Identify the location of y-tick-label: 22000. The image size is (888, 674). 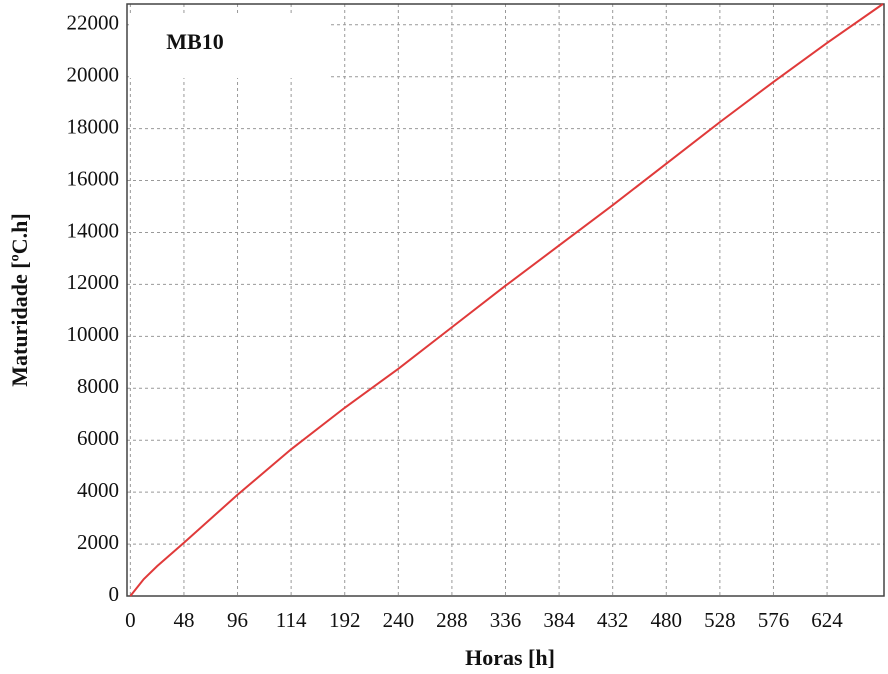
(93, 23).